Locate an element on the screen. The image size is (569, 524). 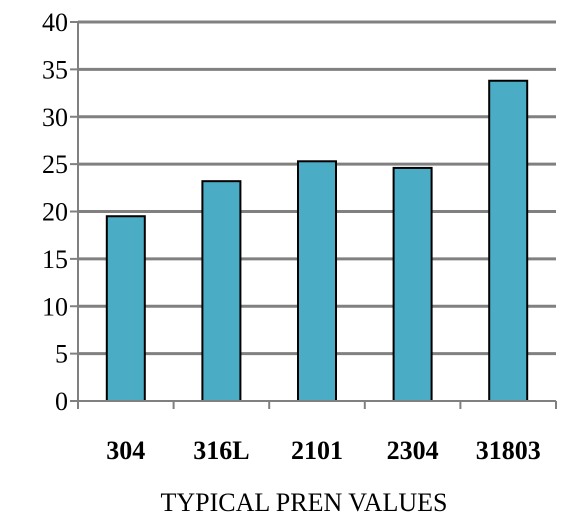
y-tick-label: 20 is located at coordinates (55, 212).